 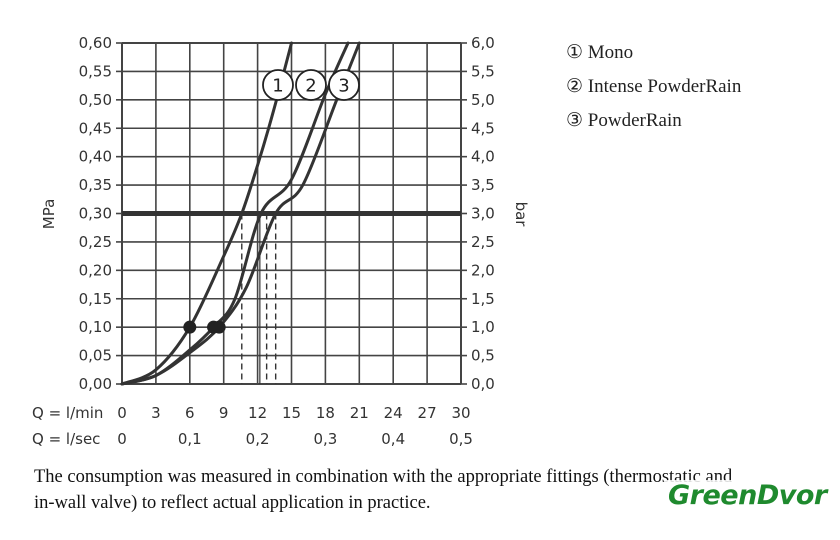 What do you see at coordinates (325, 413) in the screenshot?
I see `x-tick-label-primary: 18` at bounding box center [325, 413].